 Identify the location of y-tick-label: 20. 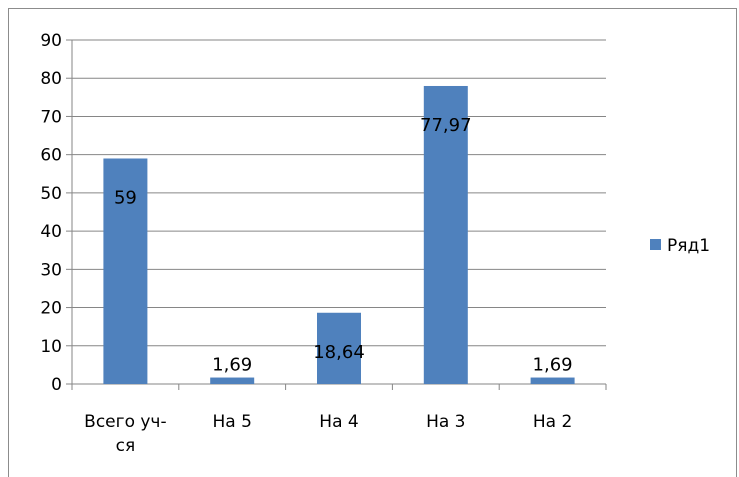
(51, 309).